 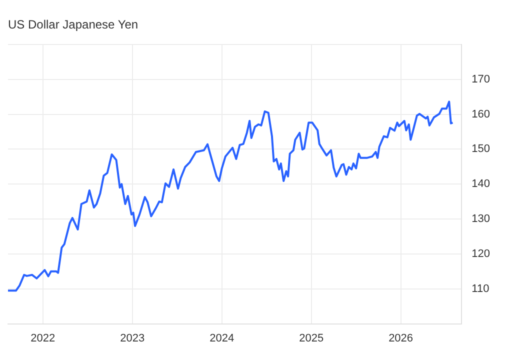 What do you see at coordinates (132, 338) in the screenshot?
I see `x-tick-label: 2023` at bounding box center [132, 338].